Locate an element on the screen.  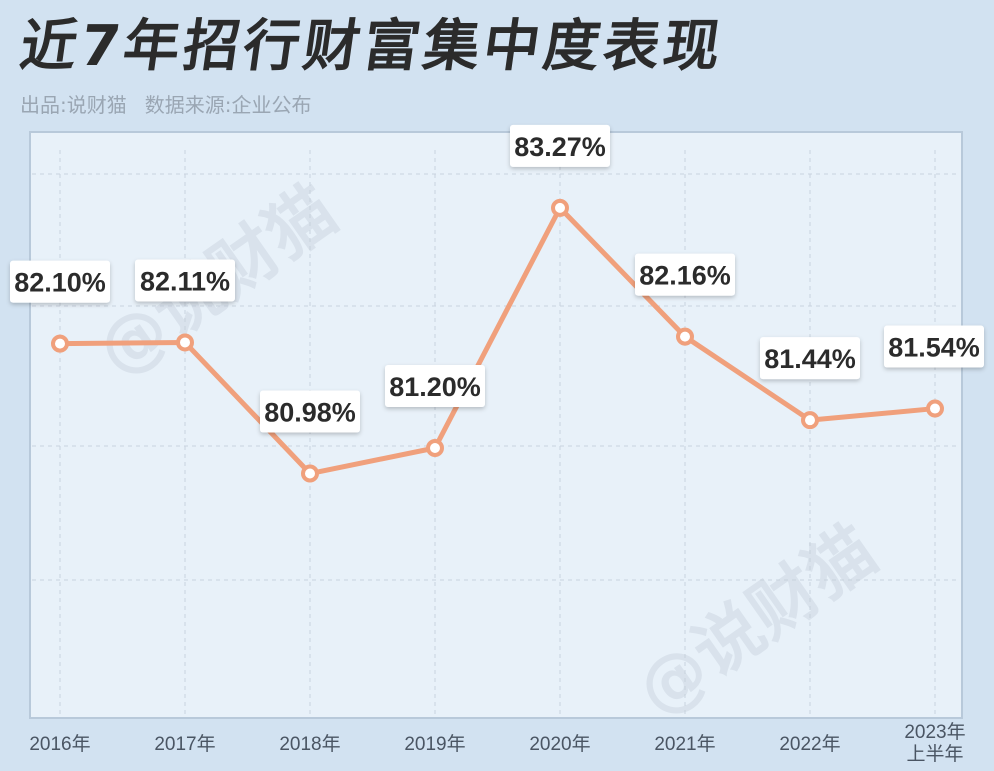
data-label: 81.20% is located at coordinates (435, 387).